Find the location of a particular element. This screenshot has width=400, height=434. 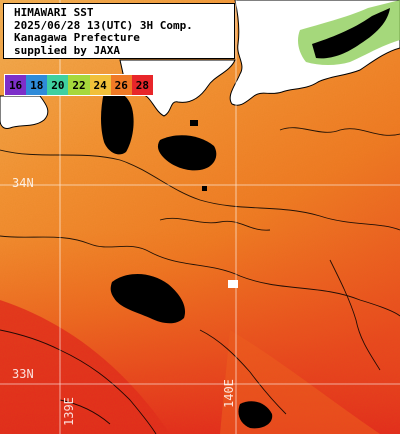

land-west-coast is located at coordinates (24, 112).